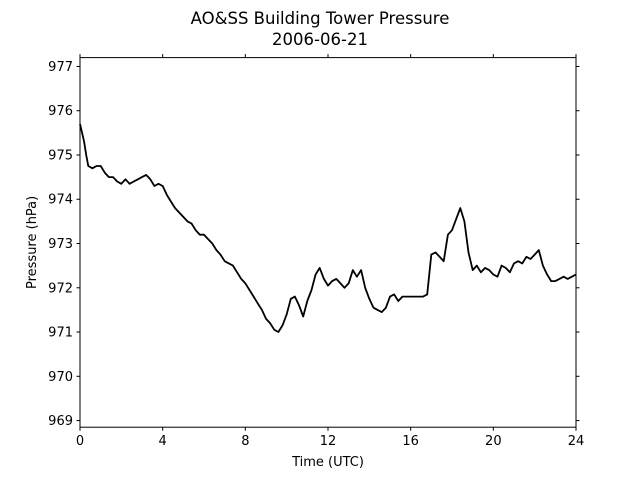 This screenshot has width=640, height=484. What do you see at coordinates (60, 155) in the screenshot?
I see `y-tick-label: 975` at bounding box center [60, 155].